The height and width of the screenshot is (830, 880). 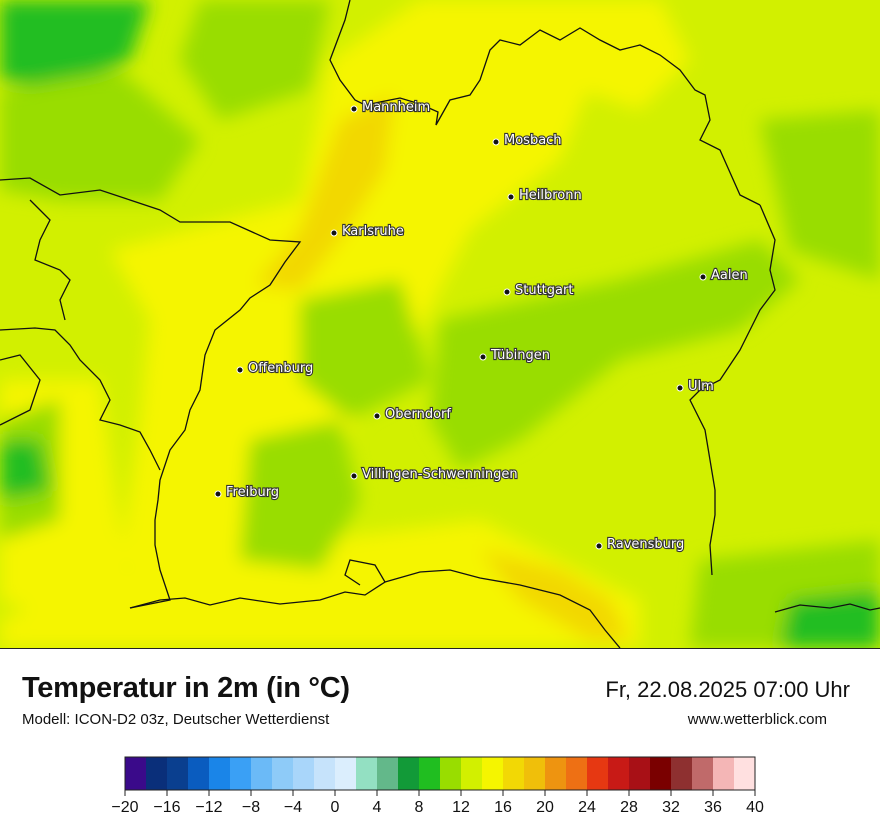 What do you see at coordinates (757, 719) in the screenshot?
I see `website-link: www.wetterblick.com` at bounding box center [757, 719].